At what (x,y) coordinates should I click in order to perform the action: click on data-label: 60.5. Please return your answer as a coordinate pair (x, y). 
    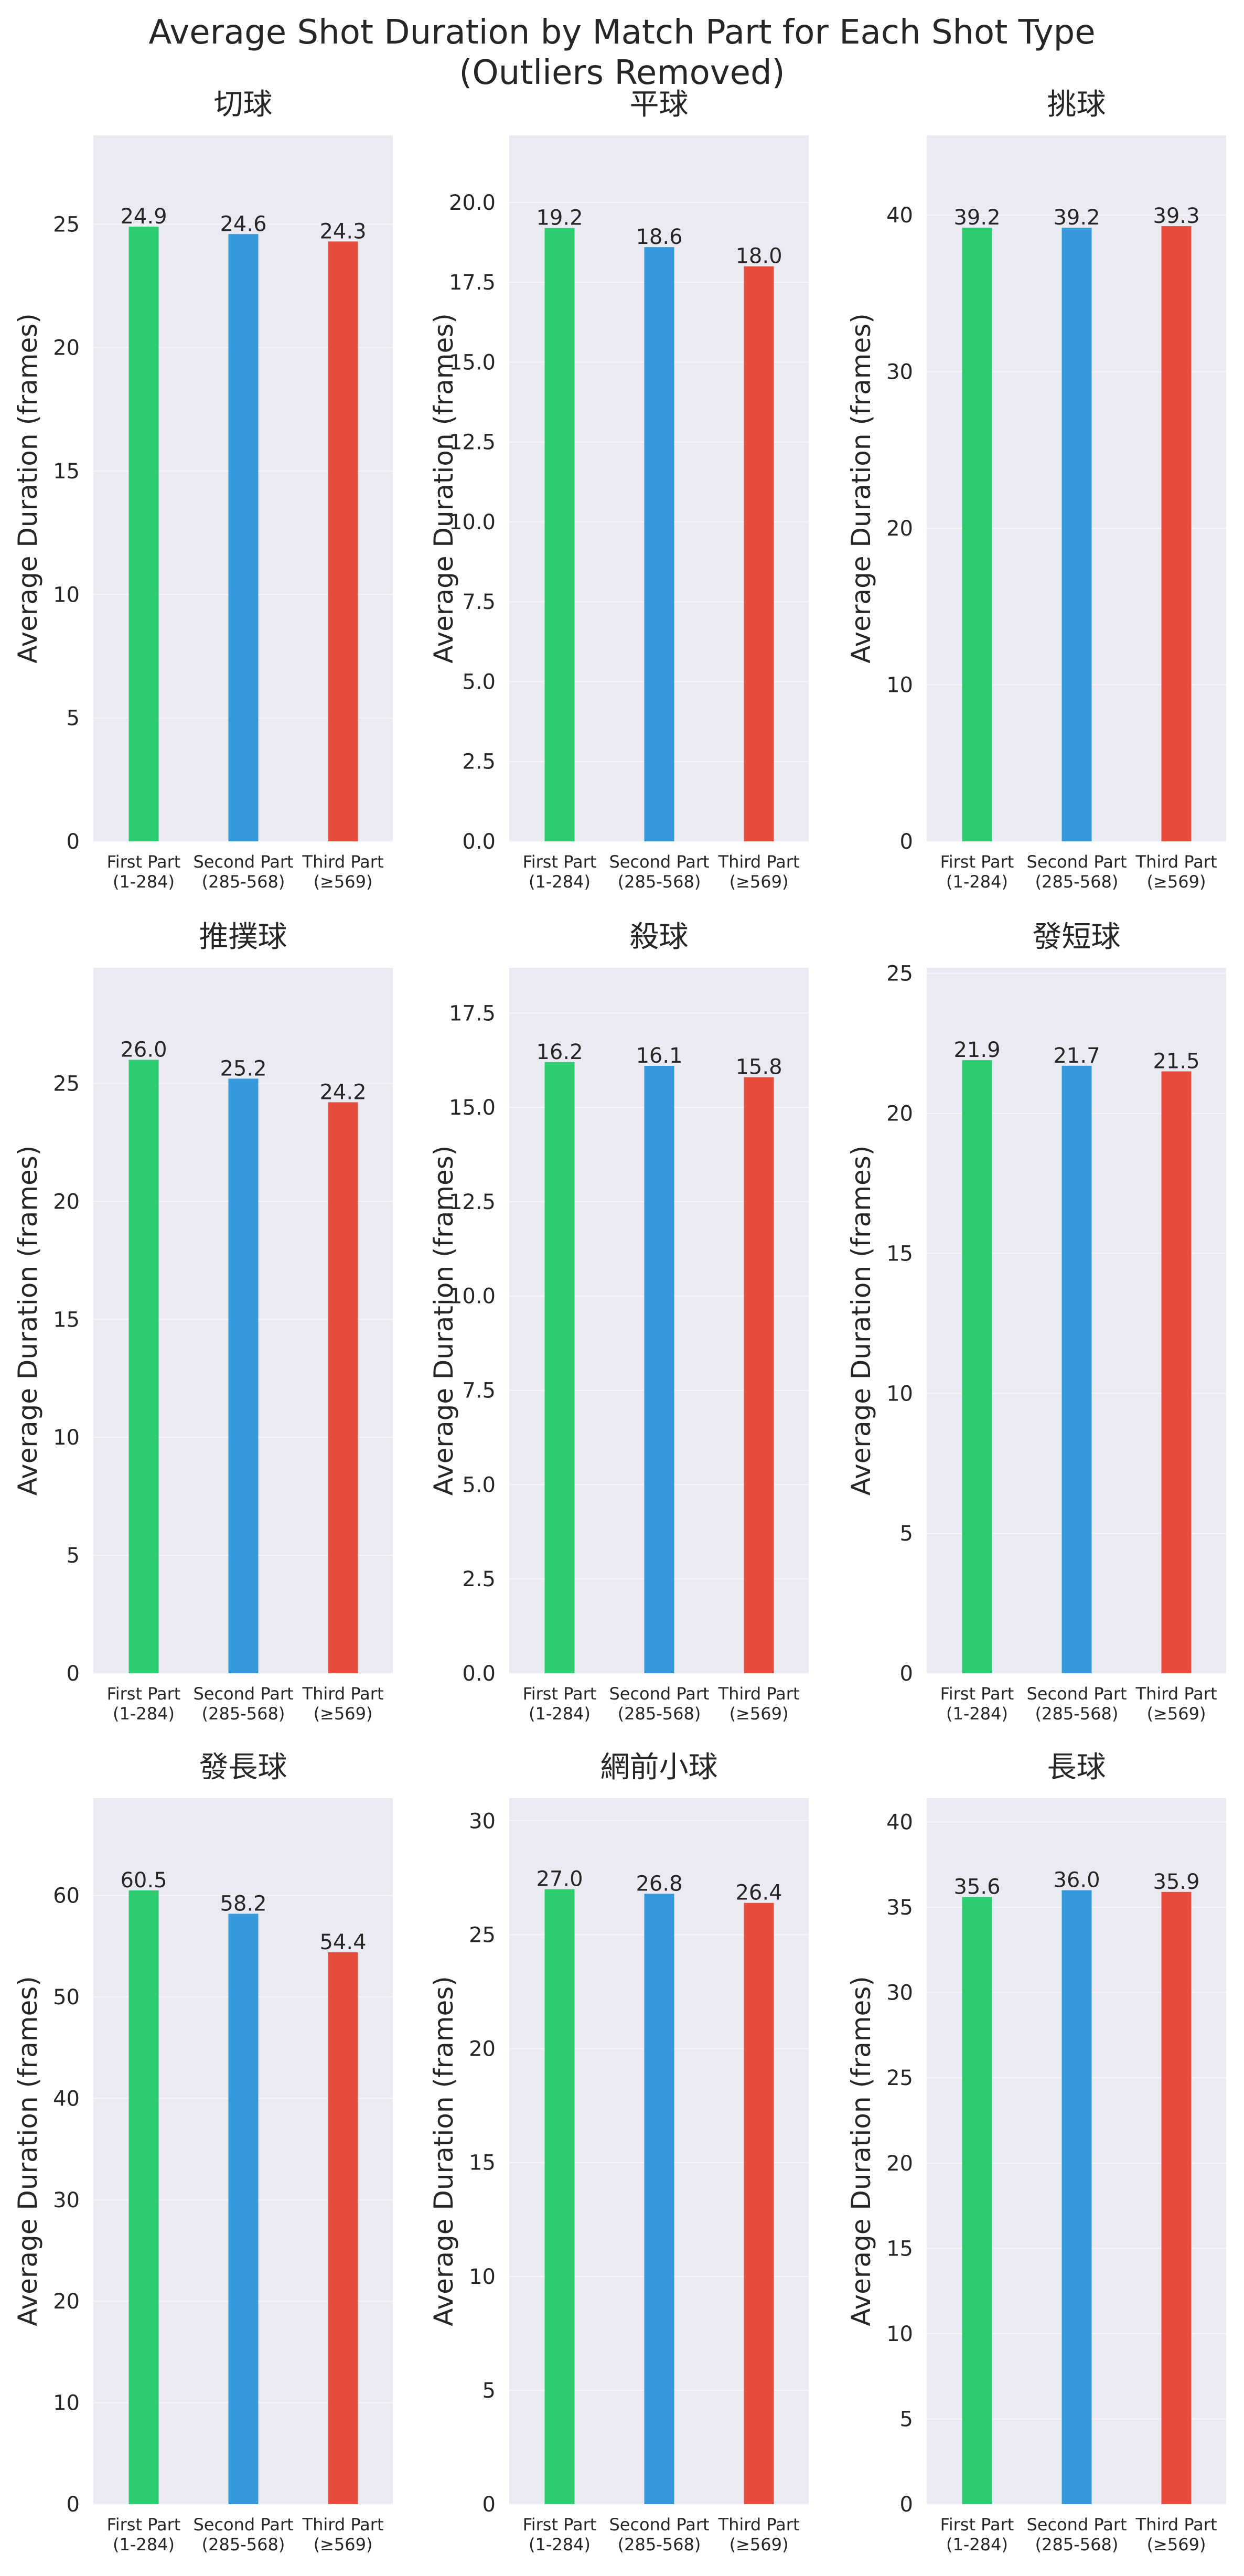
    Looking at the image, I should click on (143, 1881).